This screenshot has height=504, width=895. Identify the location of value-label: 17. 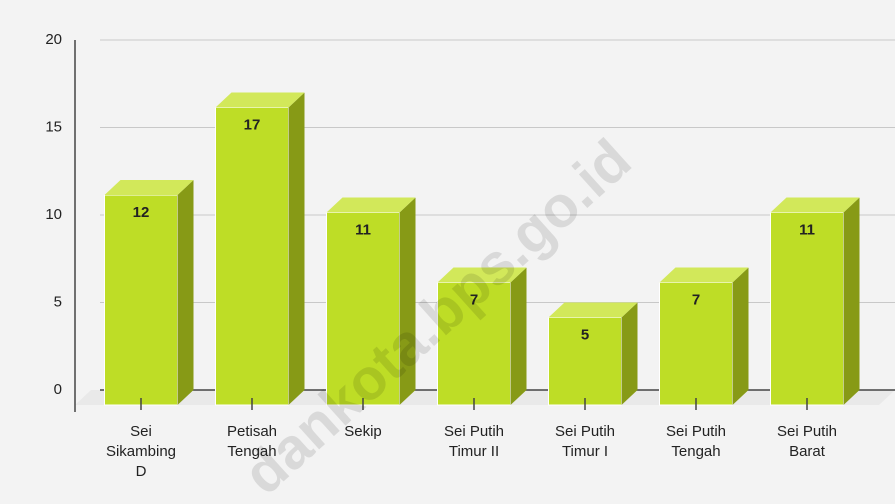
(252, 124).